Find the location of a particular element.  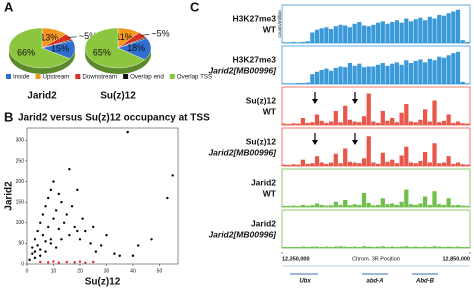

legend-swatch is located at coordinates (126, 76).